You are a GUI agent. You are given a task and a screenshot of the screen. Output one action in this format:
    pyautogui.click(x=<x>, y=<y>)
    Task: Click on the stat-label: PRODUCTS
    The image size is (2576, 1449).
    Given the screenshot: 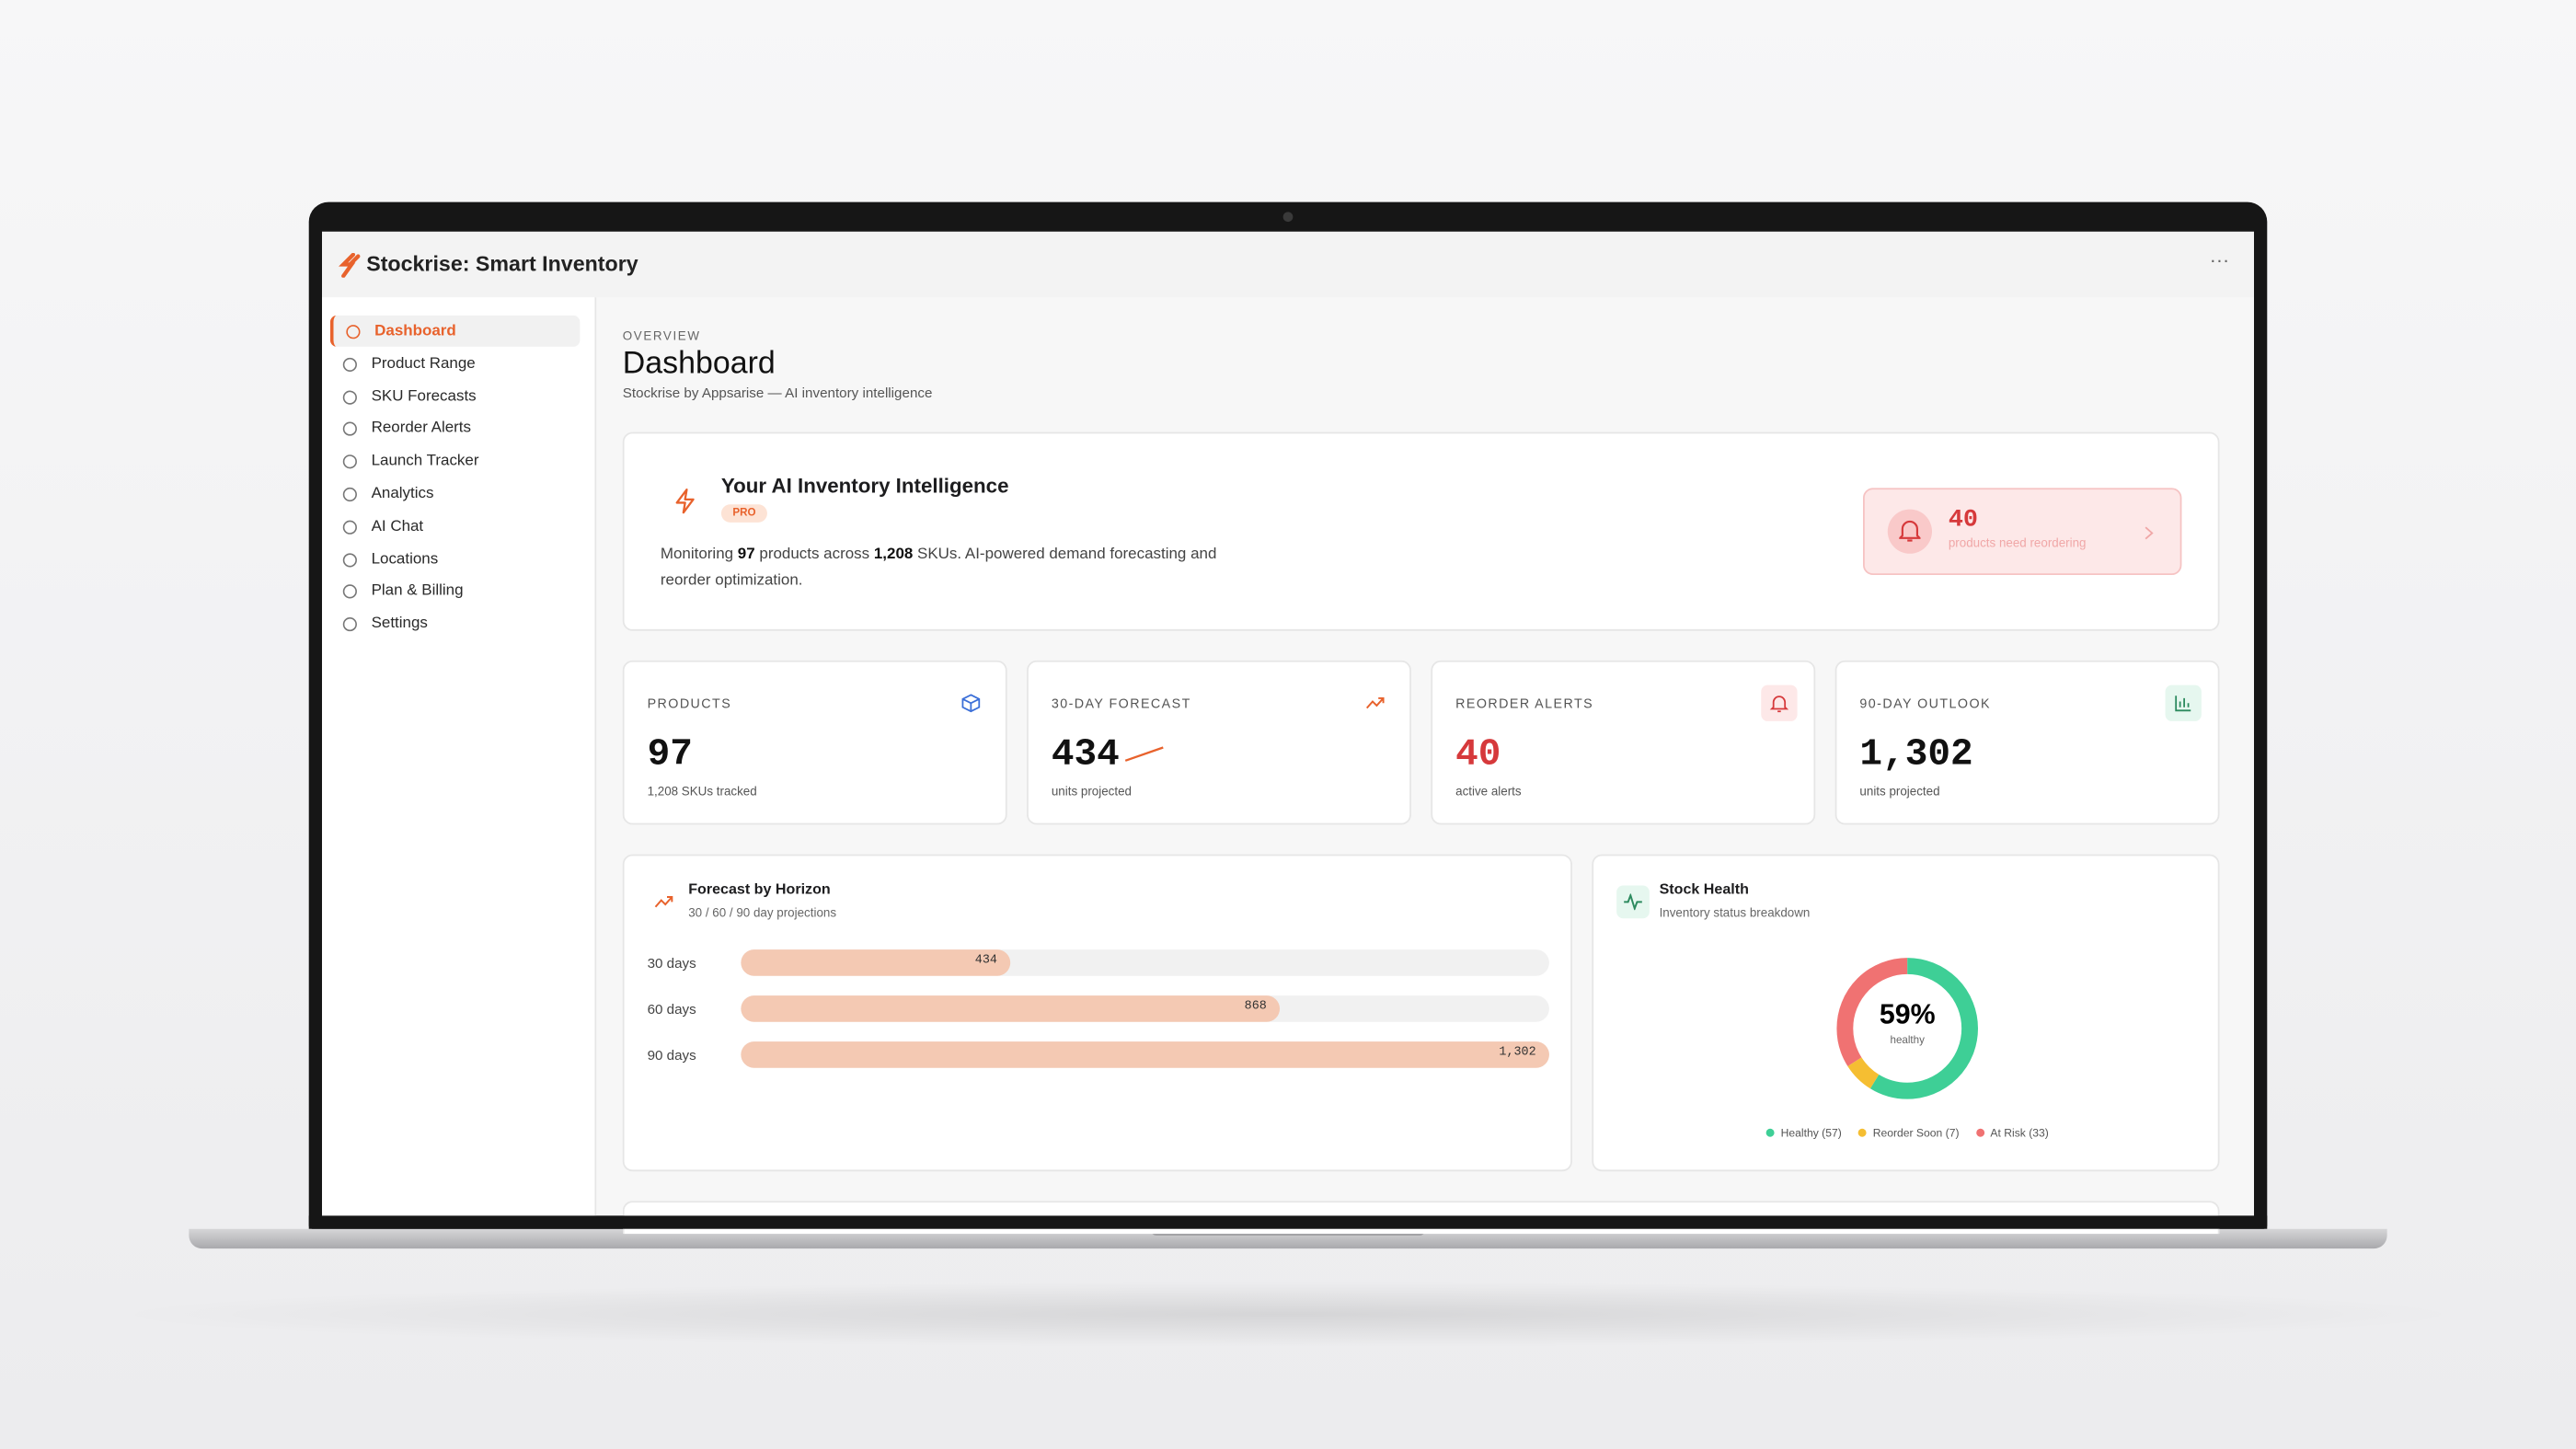 What is the action you would take?
    pyautogui.click(x=689, y=704)
    